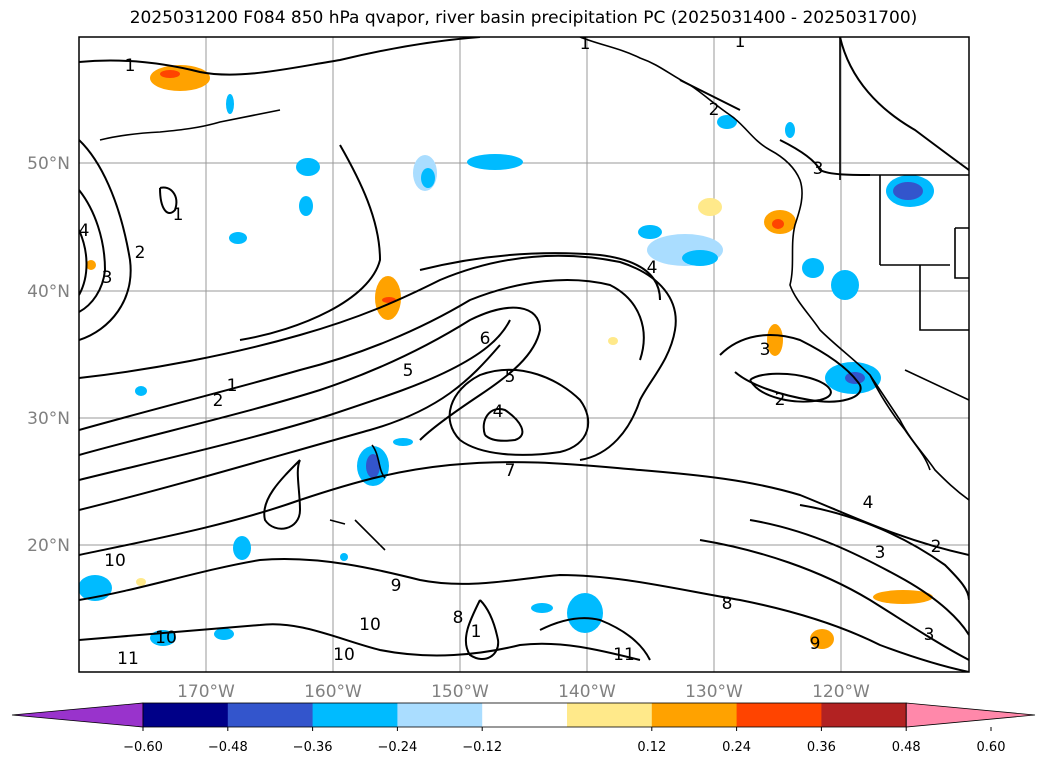 The width and height of the screenshot is (1047, 765). Describe the element at coordinates (585, 613) in the screenshot. I see `precip-patch-negative` at that location.